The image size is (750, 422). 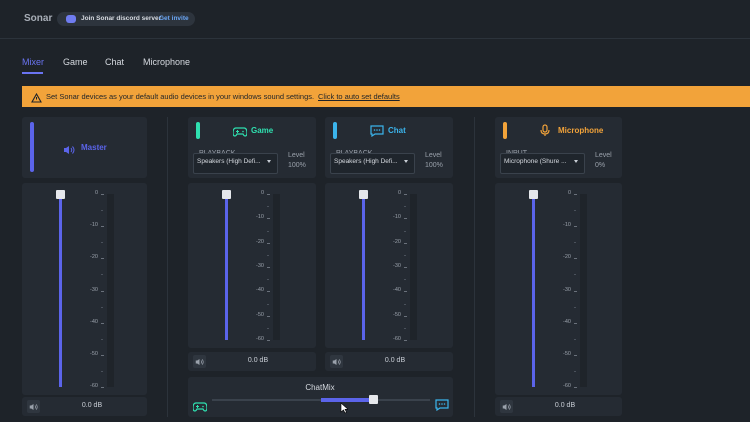 I want to click on discord-text: Join Sonar discord server, so click(x=121, y=18).